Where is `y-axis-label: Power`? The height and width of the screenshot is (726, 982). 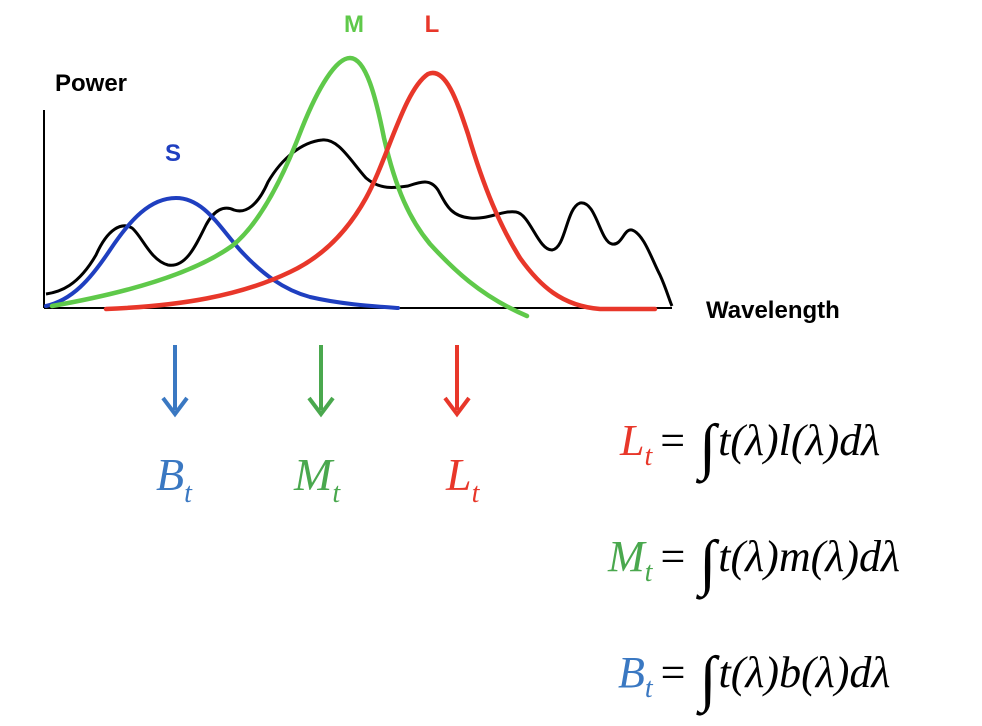
y-axis-label: Power is located at coordinates (91, 83).